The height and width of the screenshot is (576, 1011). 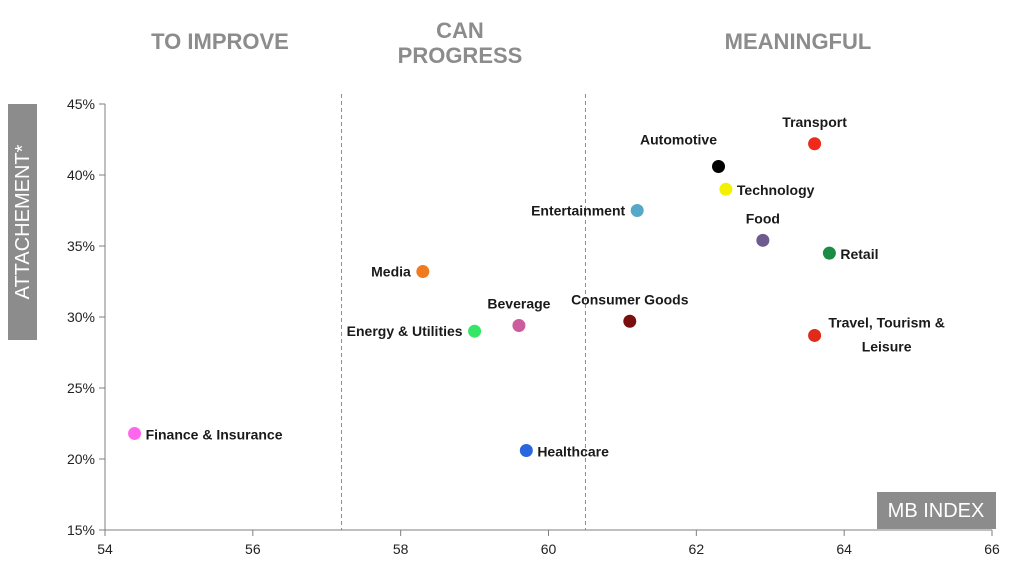 I want to click on point-label: Healthcare, so click(x=573, y=451).